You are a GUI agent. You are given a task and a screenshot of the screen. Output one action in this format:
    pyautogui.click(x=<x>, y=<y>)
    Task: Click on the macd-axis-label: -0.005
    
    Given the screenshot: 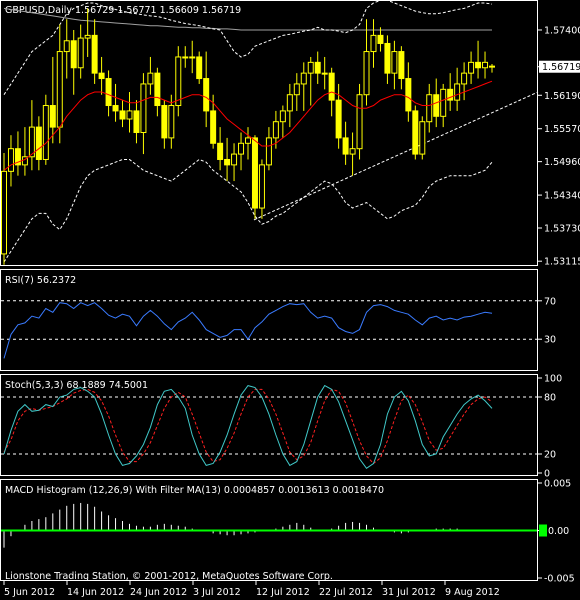 What is the action you would take?
    pyautogui.click(x=559, y=579)
    